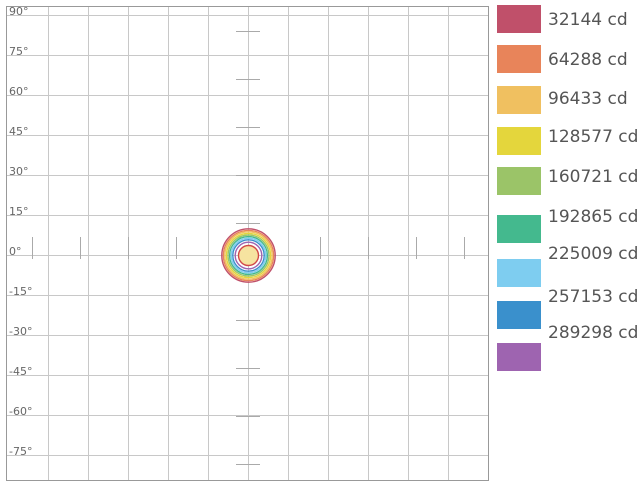 This screenshot has height=486, width=642. What do you see at coordinates (15, 251) in the screenshot?
I see `y-tick-label: 0°` at bounding box center [15, 251].